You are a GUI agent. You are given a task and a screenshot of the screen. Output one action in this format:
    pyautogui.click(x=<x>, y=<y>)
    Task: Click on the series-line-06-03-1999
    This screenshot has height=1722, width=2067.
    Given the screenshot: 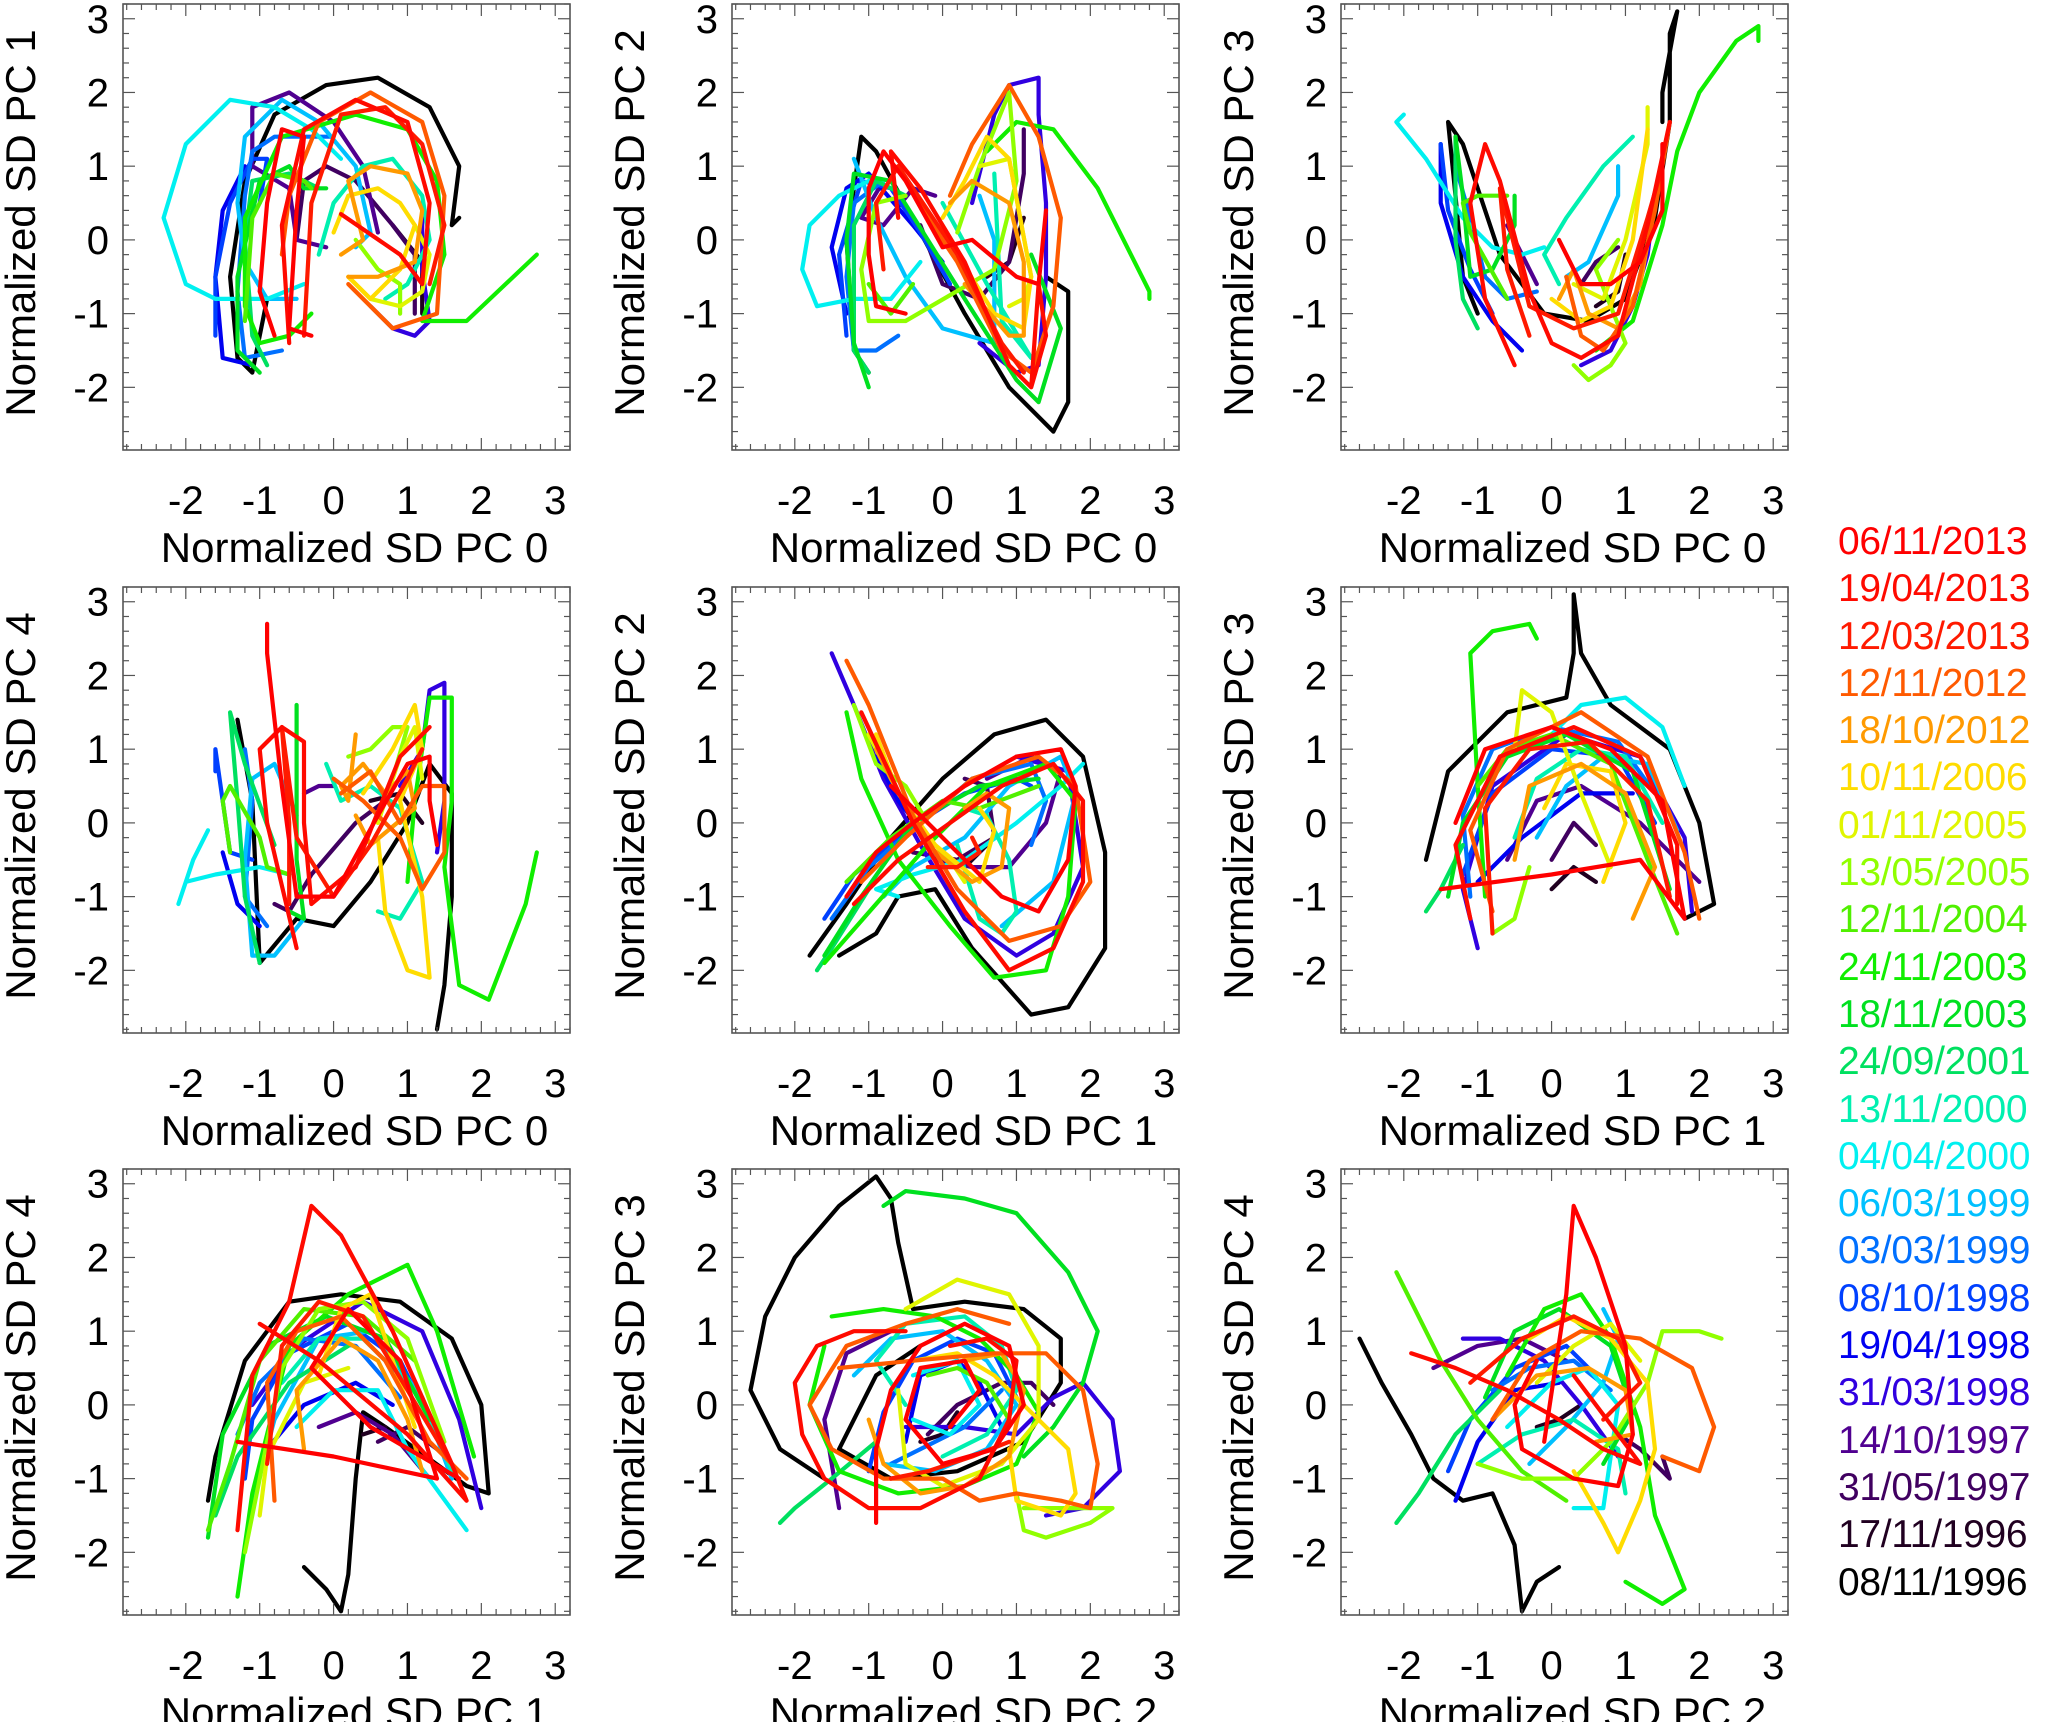 What is the action you would take?
    pyautogui.click(x=304, y=199)
    